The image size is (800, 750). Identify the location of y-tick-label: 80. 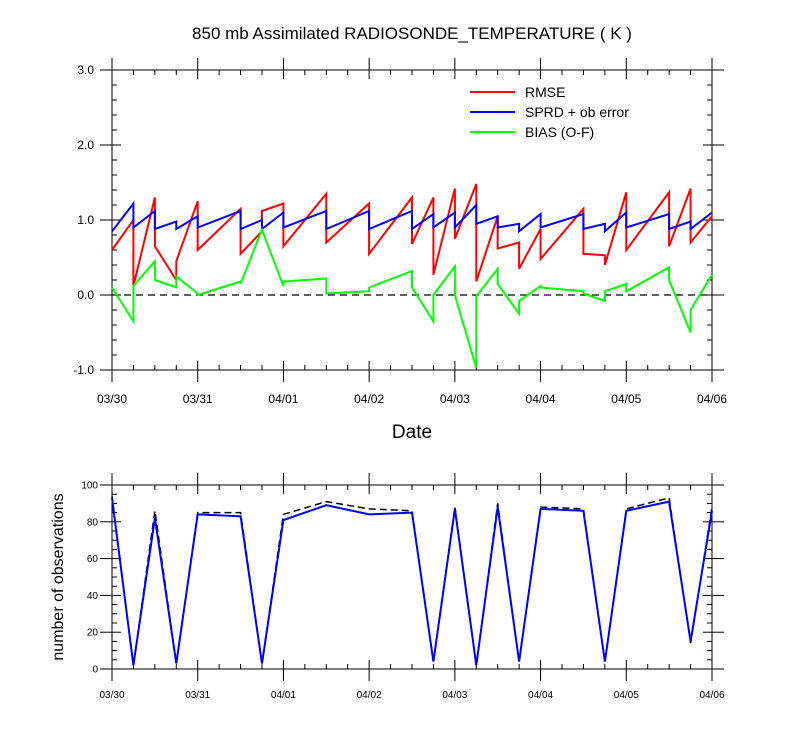
(93, 522).